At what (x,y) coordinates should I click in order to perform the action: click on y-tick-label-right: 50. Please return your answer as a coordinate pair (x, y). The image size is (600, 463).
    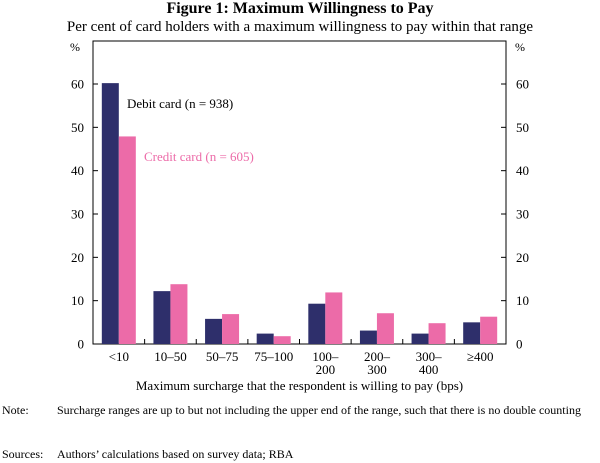
    Looking at the image, I should click on (522, 127).